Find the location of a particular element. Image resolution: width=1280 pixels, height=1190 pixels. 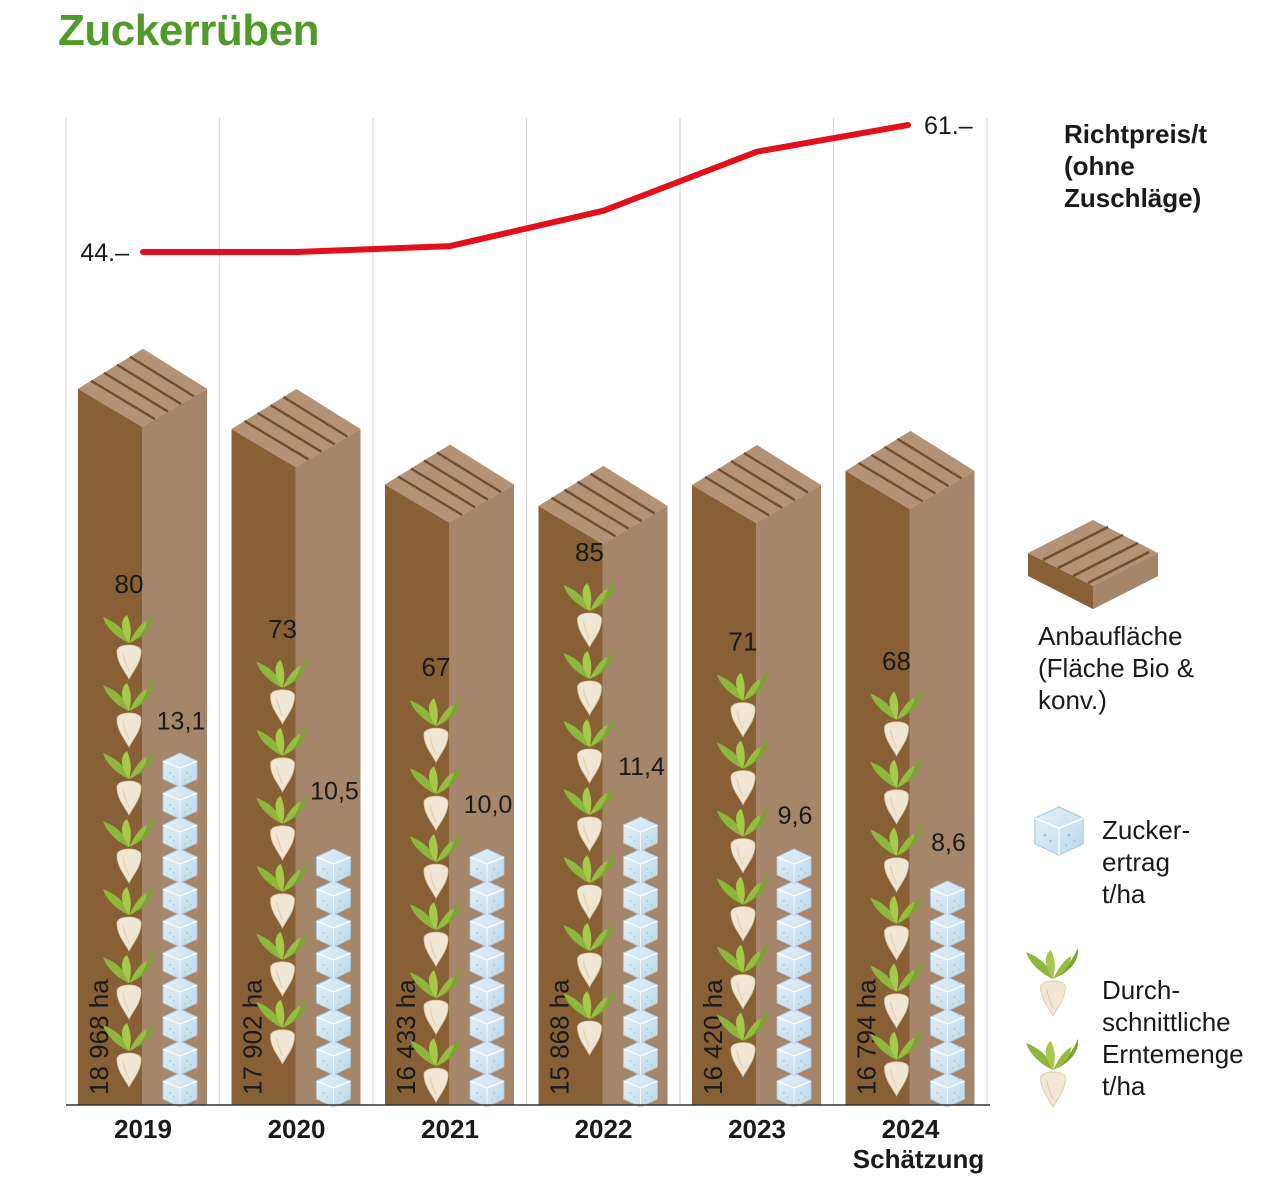

sugar-label: 8,6 is located at coordinates (948, 843).